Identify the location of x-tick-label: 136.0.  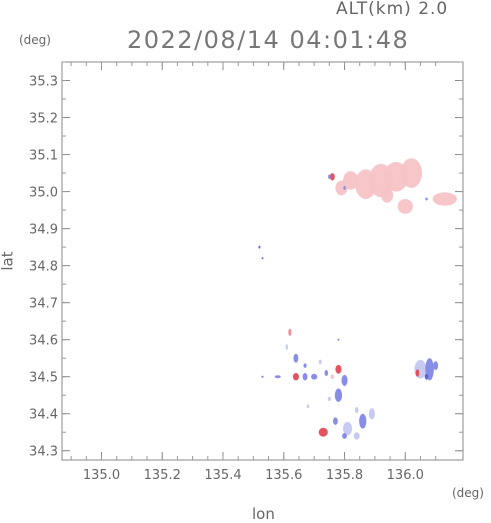
(405, 475).